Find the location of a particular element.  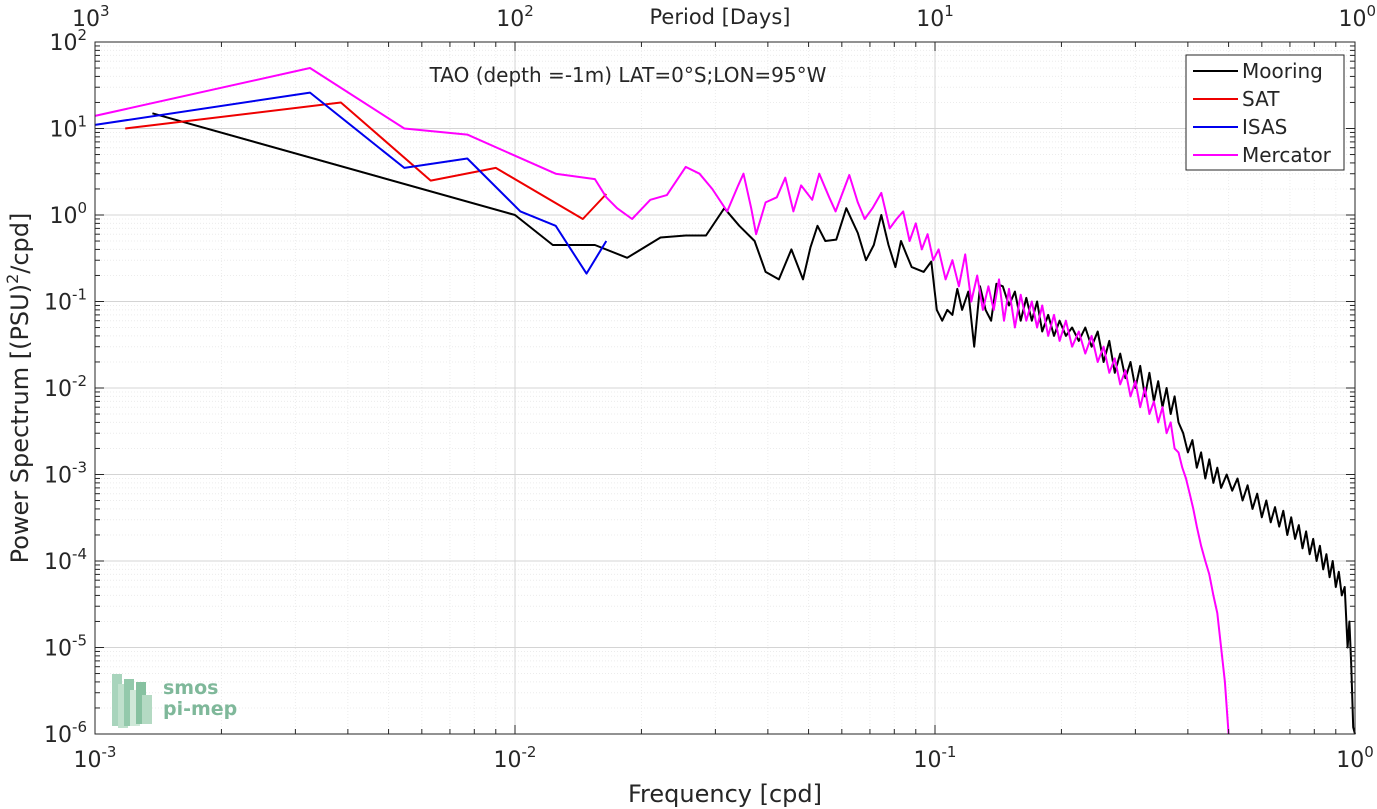

x-tick-labels: 10⁻³ 10⁻² 10⁻¹ 10⁰ is located at coordinates (724, 758).